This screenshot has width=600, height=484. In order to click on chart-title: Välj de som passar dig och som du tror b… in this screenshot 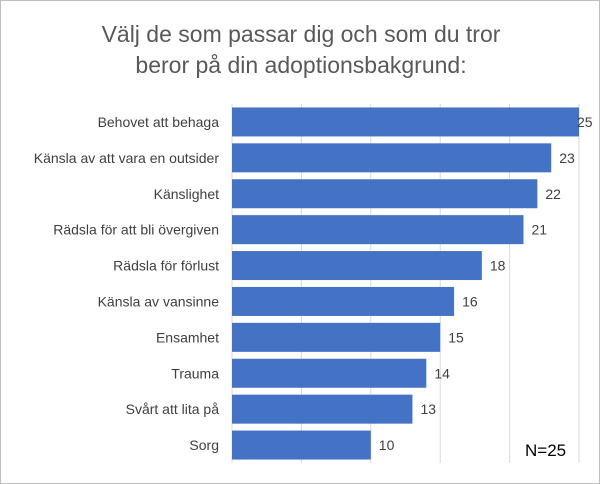, I will do `click(300, 50)`.